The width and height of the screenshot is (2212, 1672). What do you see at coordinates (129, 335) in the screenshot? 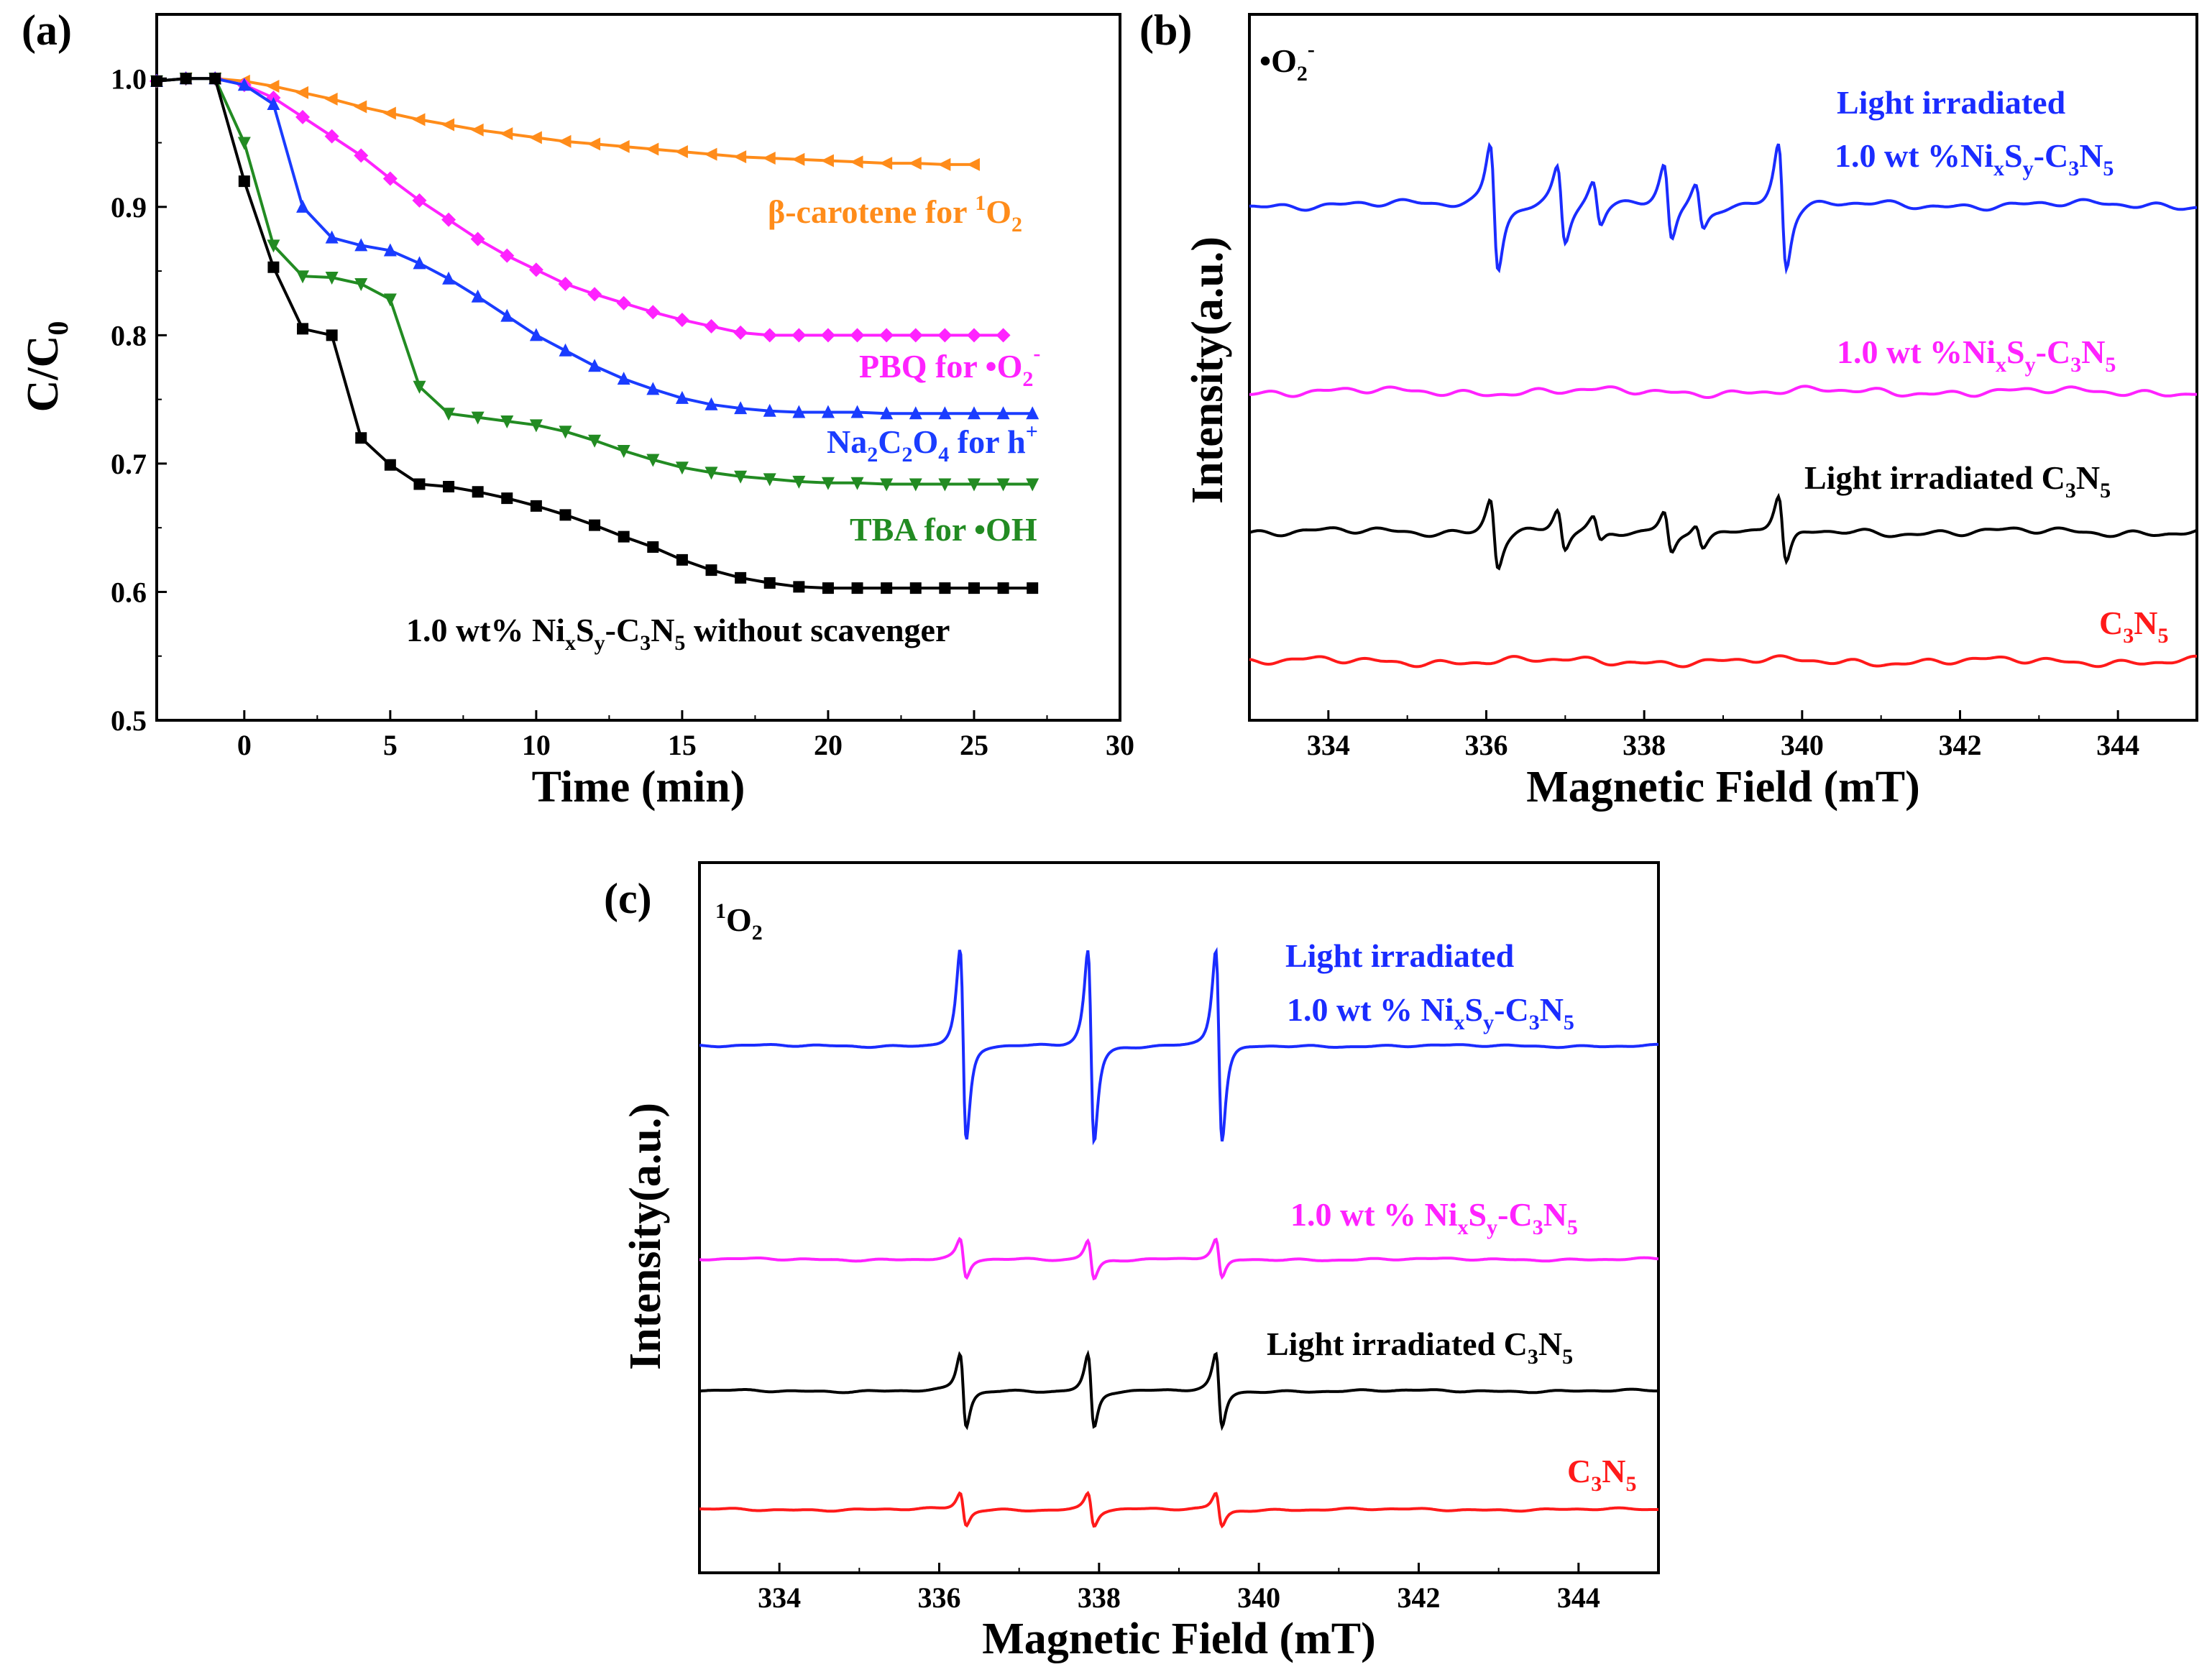
I see `panel-a-y-tick-label: 0.8` at bounding box center [129, 335].